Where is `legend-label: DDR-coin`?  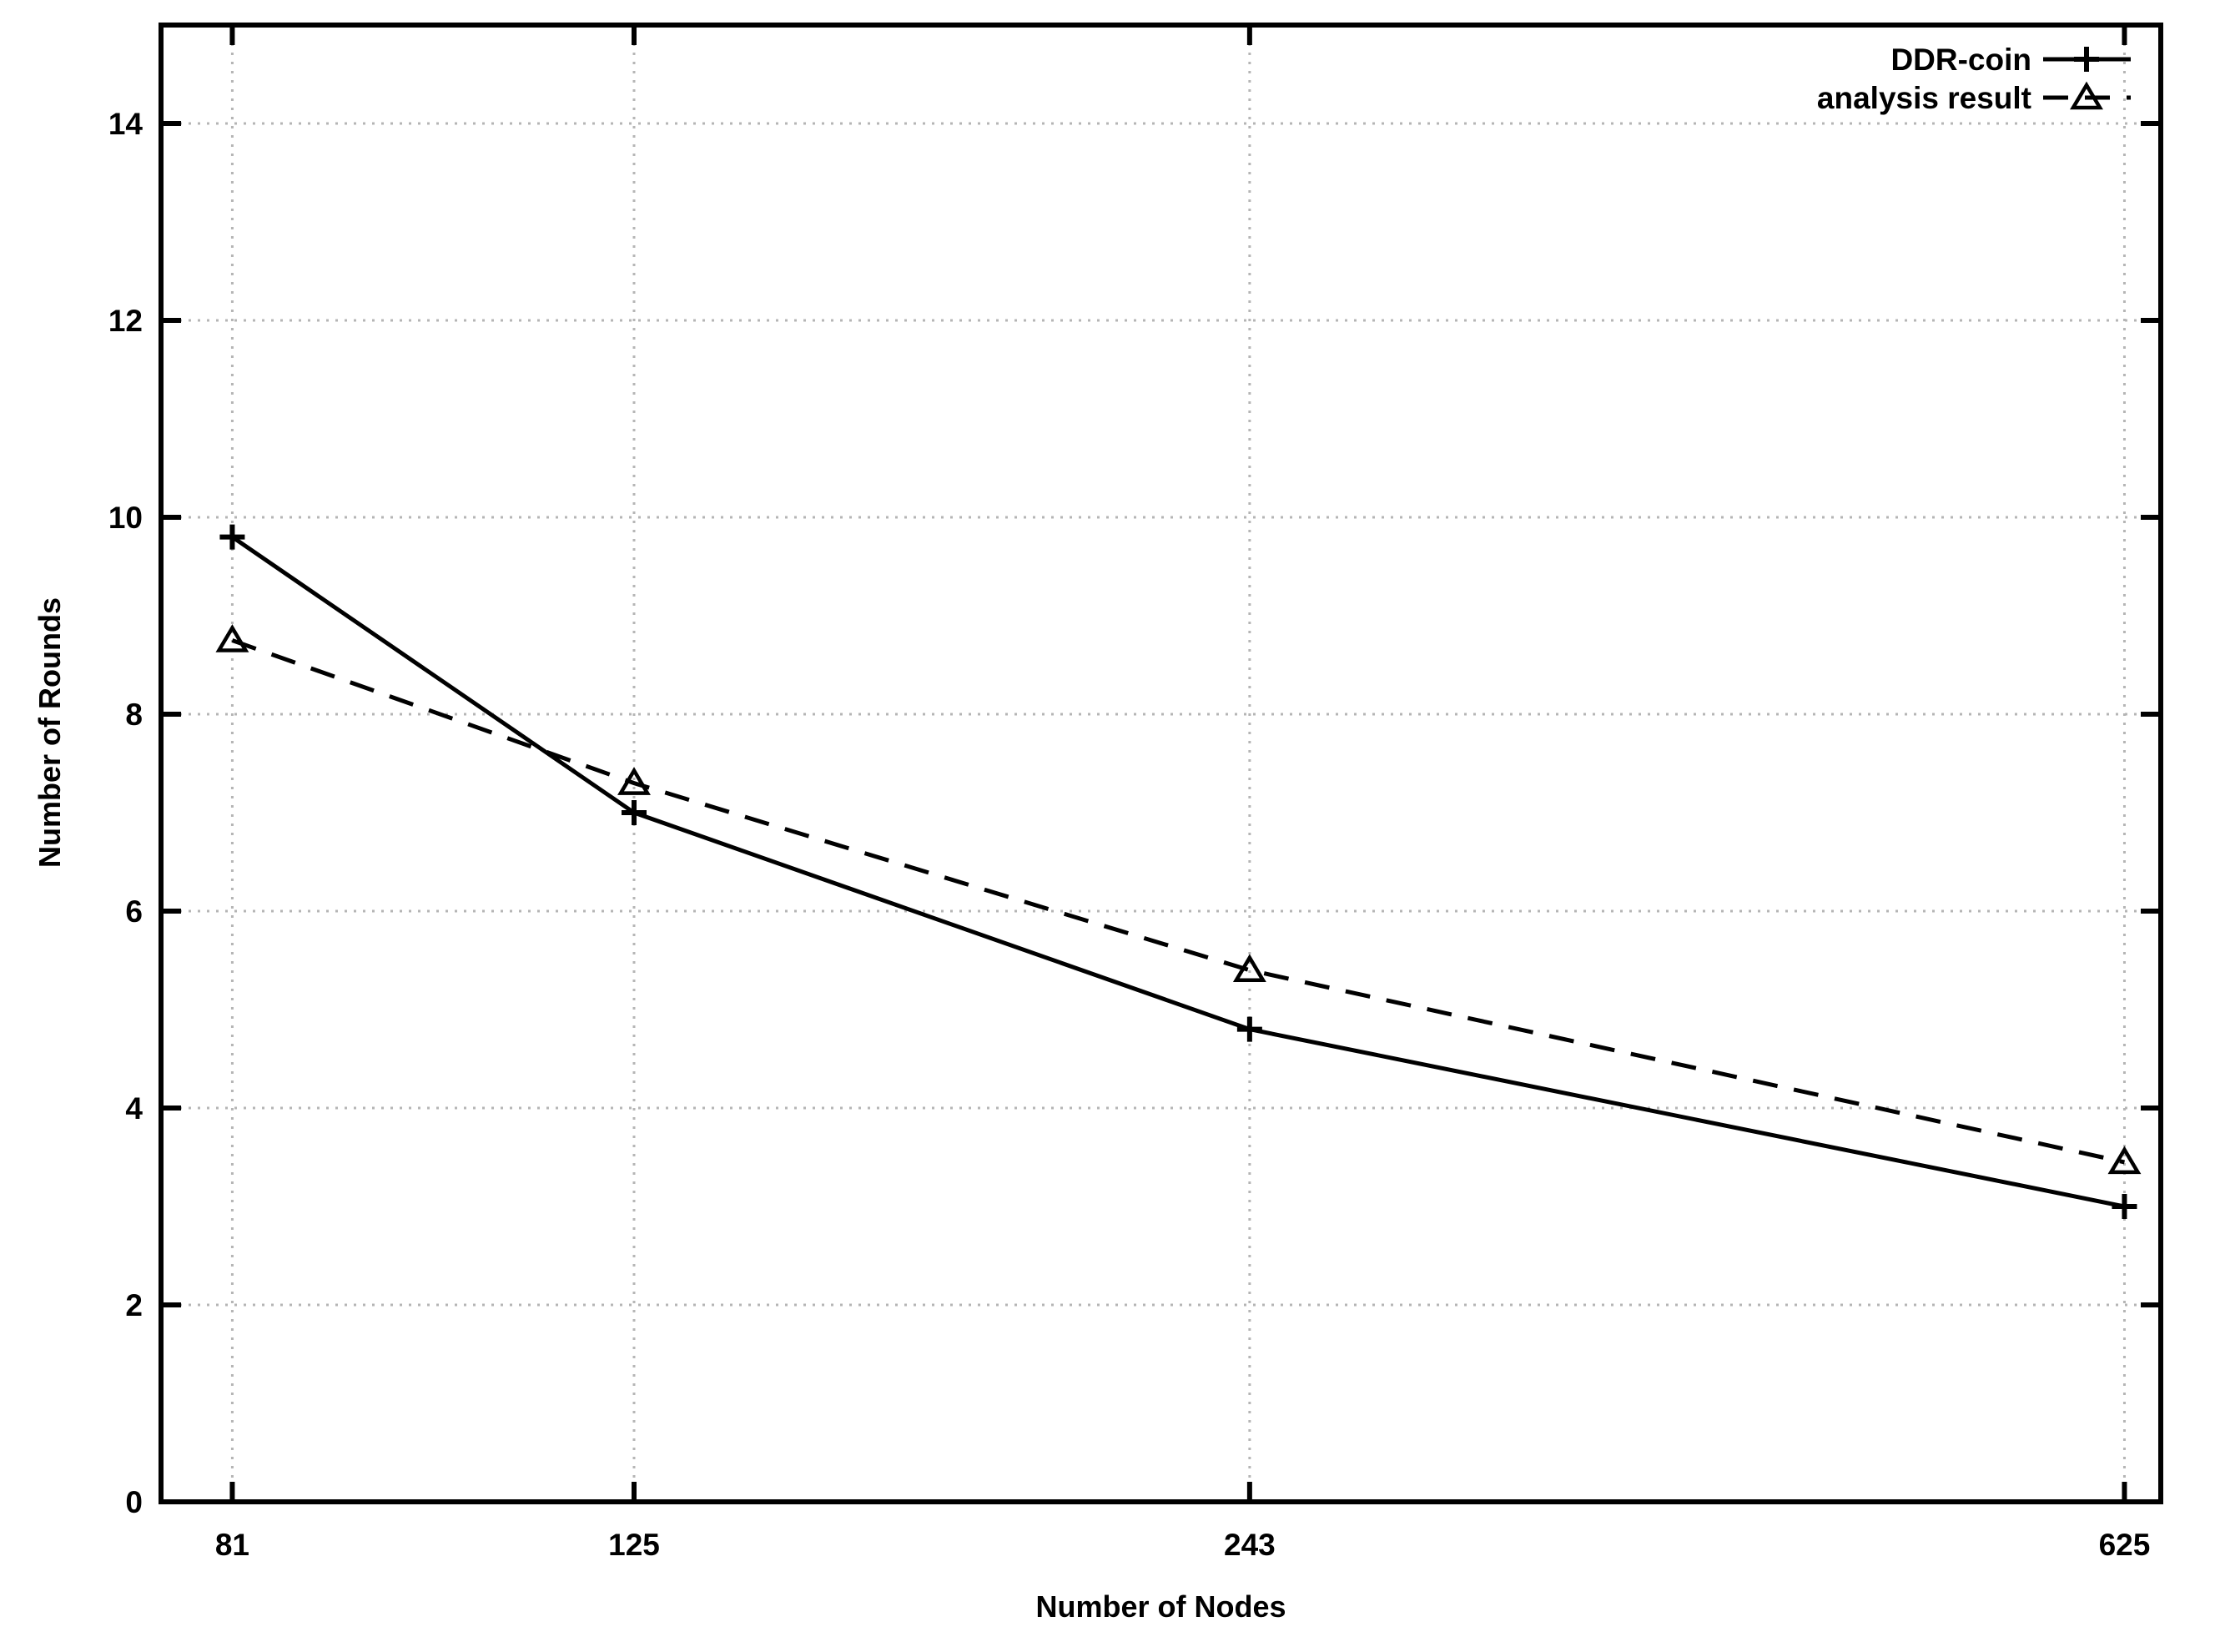
legend-label: DDR-coin is located at coordinates (1960, 60).